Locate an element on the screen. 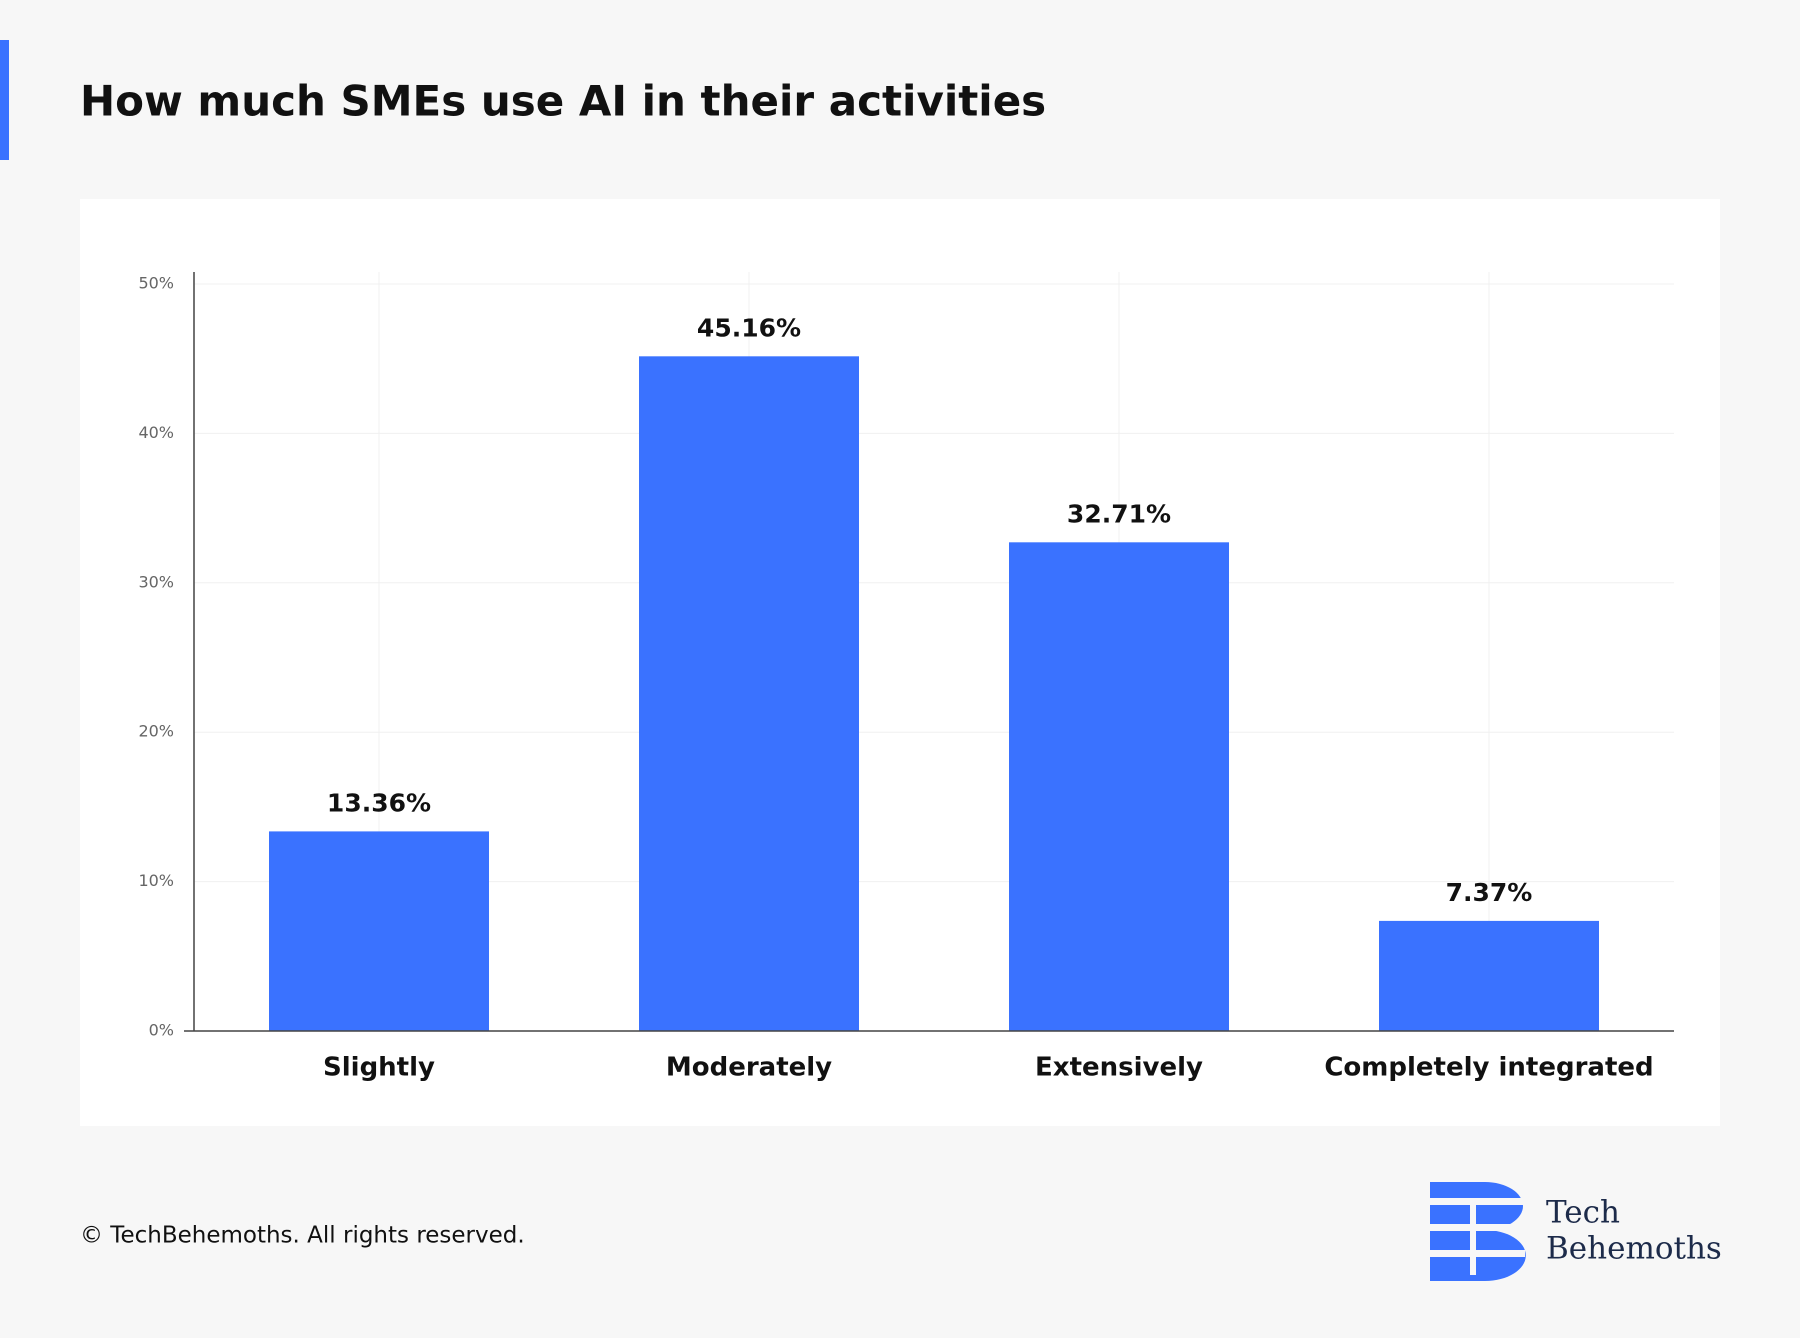  logo-mark is located at coordinates (1478, 1231).